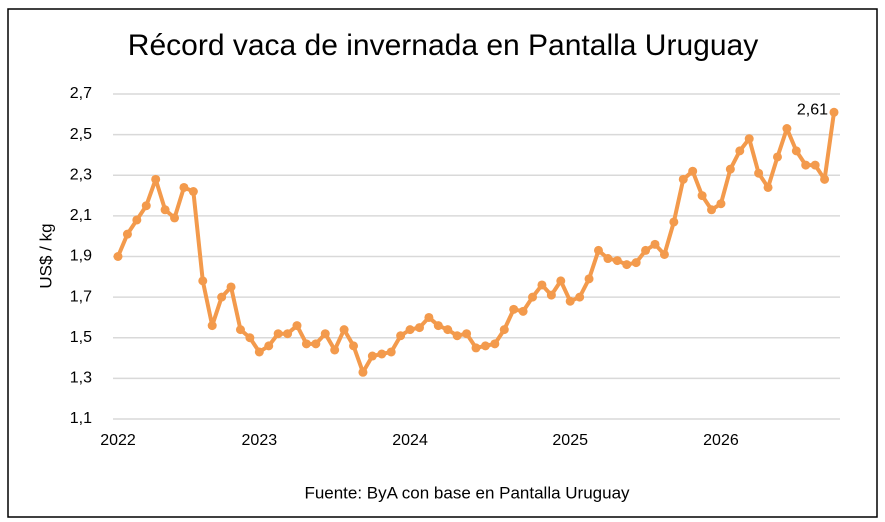 The height and width of the screenshot is (522, 885). What do you see at coordinates (467, 492) in the screenshot?
I see `source: Fuente: ByA con base en Pantalla Uruguay` at bounding box center [467, 492].